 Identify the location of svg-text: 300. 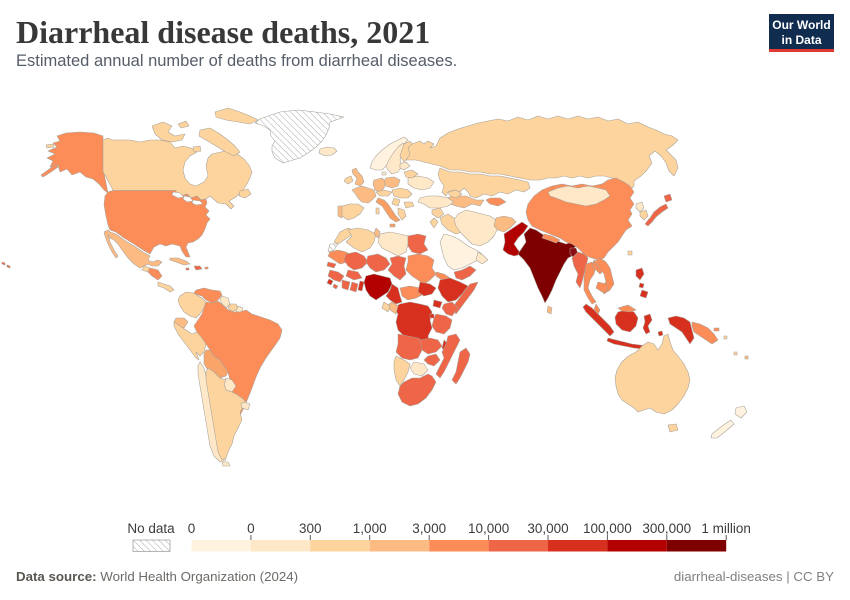
(310, 528).